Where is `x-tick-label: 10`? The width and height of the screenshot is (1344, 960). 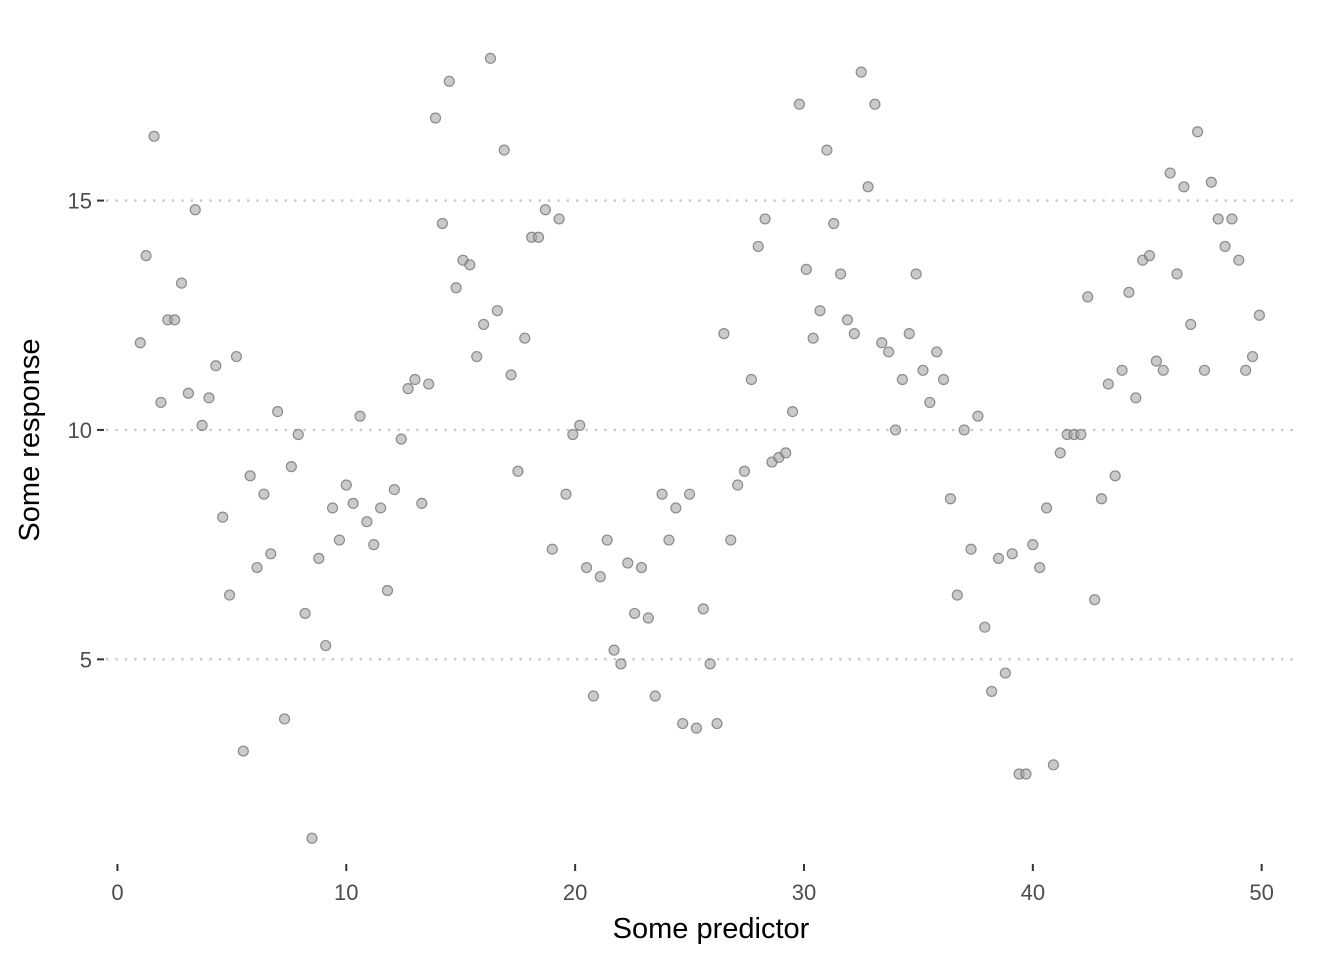
x-tick-label: 10 is located at coordinates (346, 892).